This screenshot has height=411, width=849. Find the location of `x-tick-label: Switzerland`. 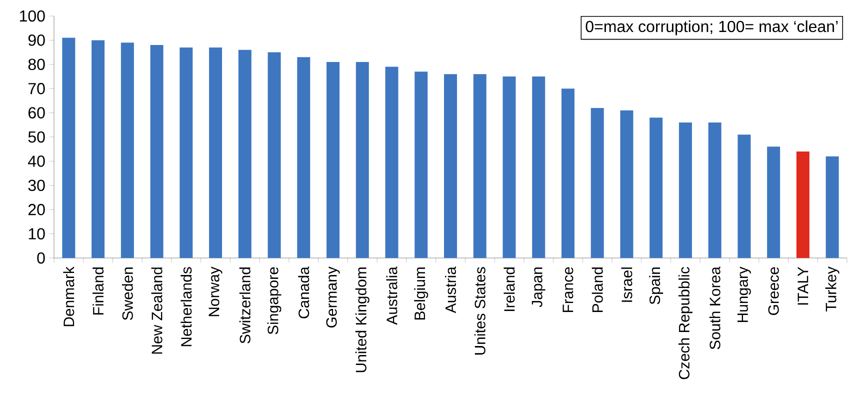

x-tick-label: Switzerland is located at coordinates (244, 306).